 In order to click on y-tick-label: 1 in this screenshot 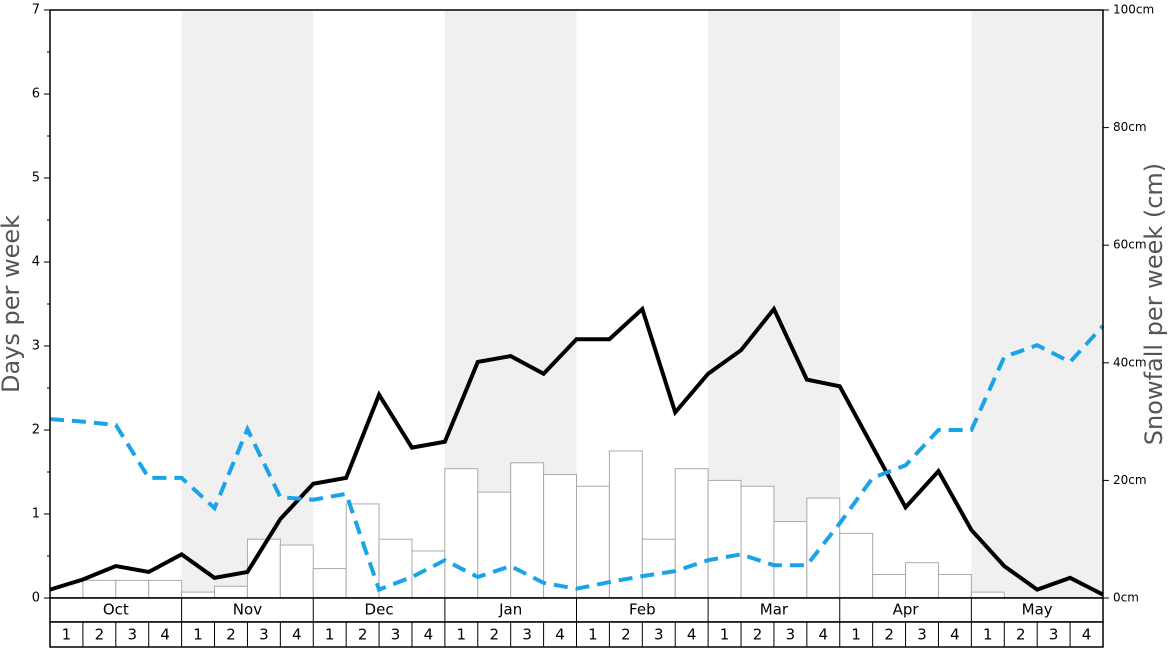, I will do `click(36, 514)`.